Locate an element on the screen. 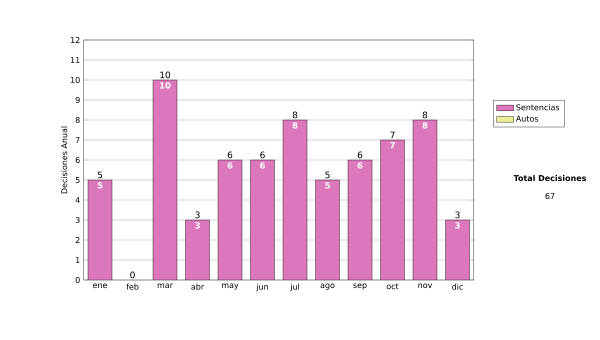 Image resolution: width=600 pixels, height=340 pixels. data-label: 7 is located at coordinates (392, 145).